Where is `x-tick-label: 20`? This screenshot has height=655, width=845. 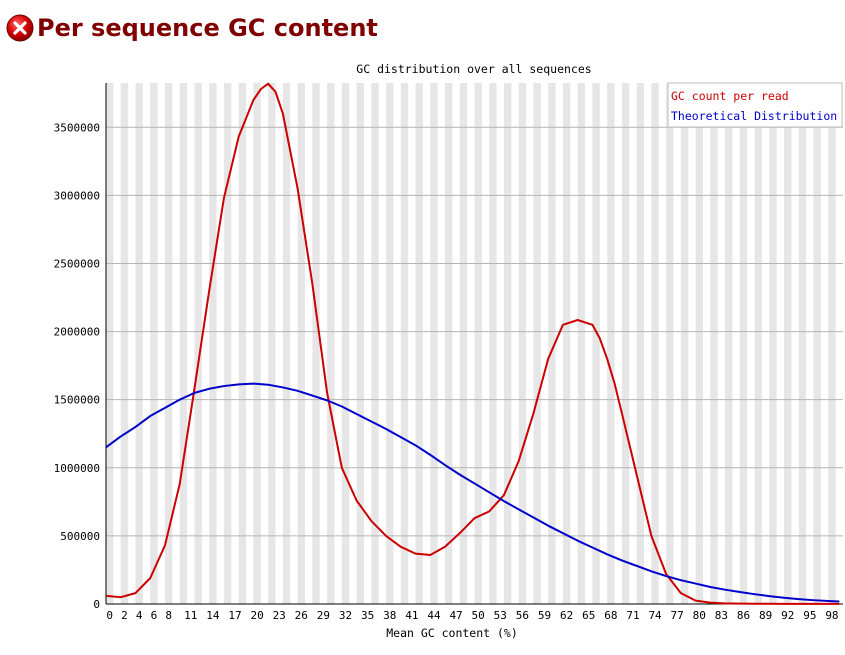
x-tick-label: 20 is located at coordinates (256, 615).